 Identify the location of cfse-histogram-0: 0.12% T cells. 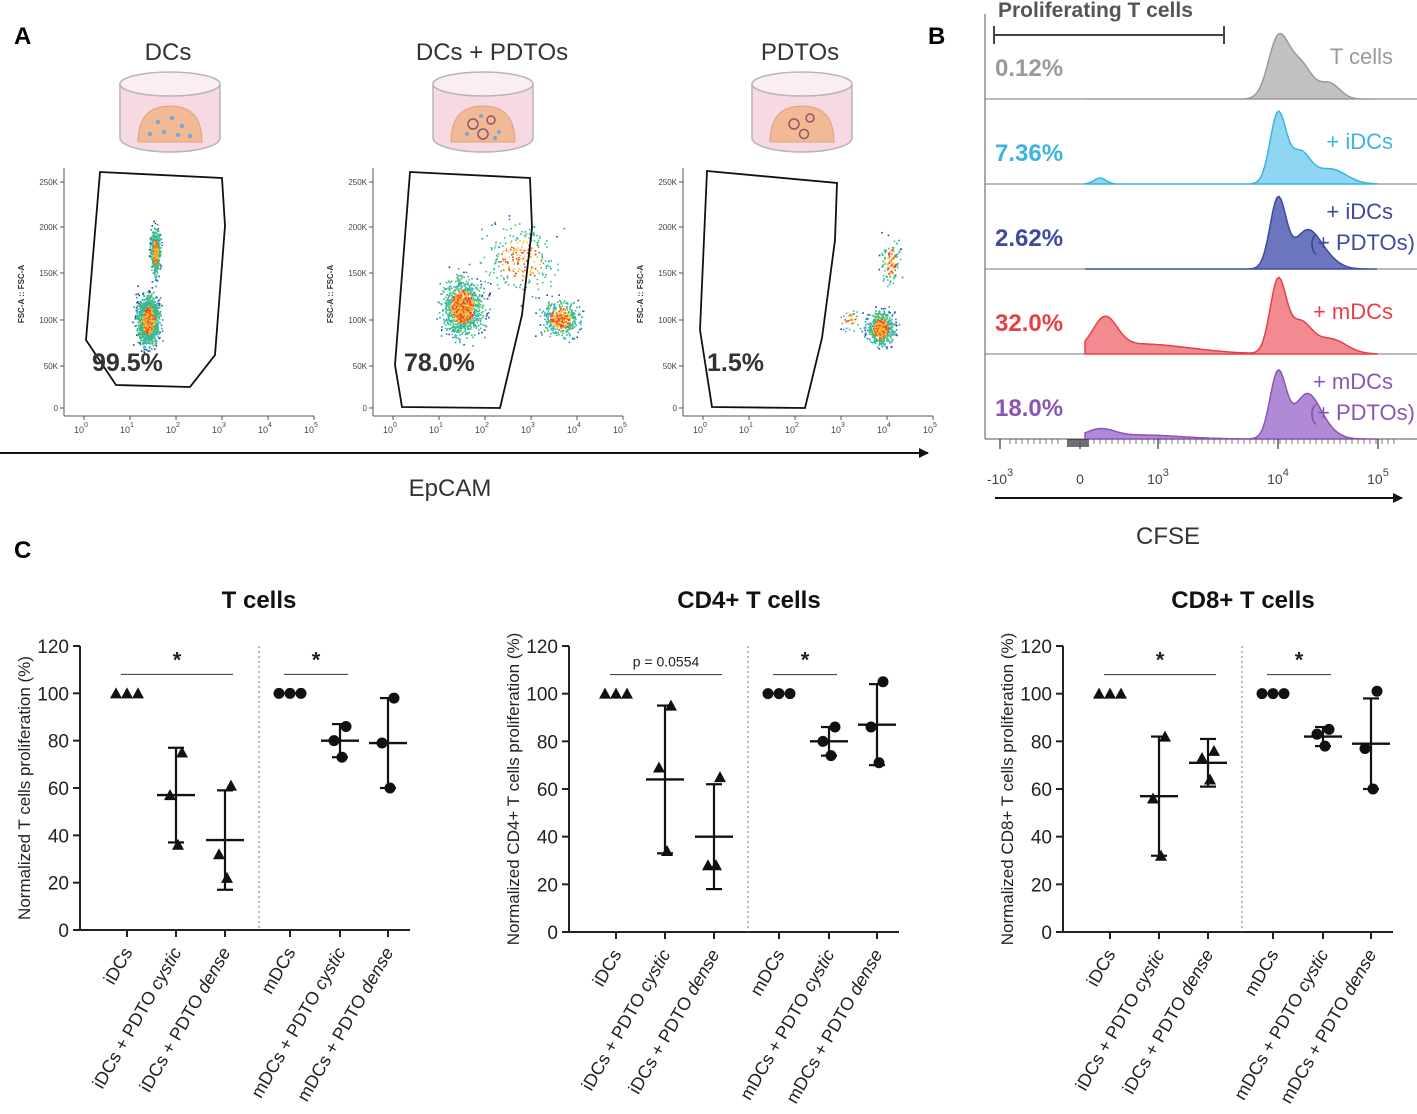
(1200, 57).